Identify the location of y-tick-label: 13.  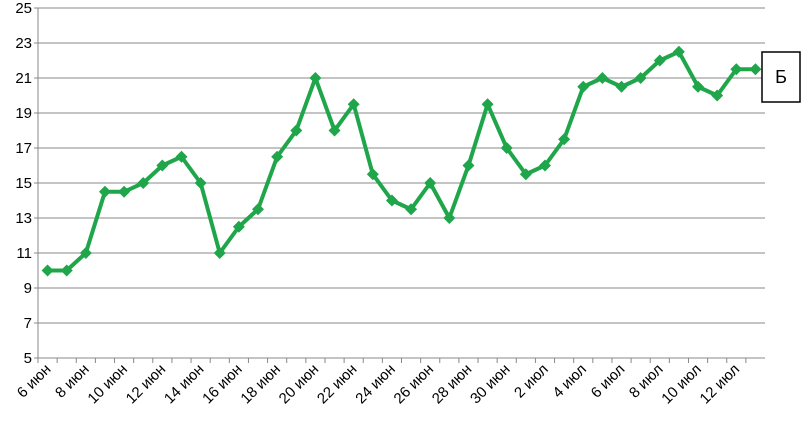
(23, 218).